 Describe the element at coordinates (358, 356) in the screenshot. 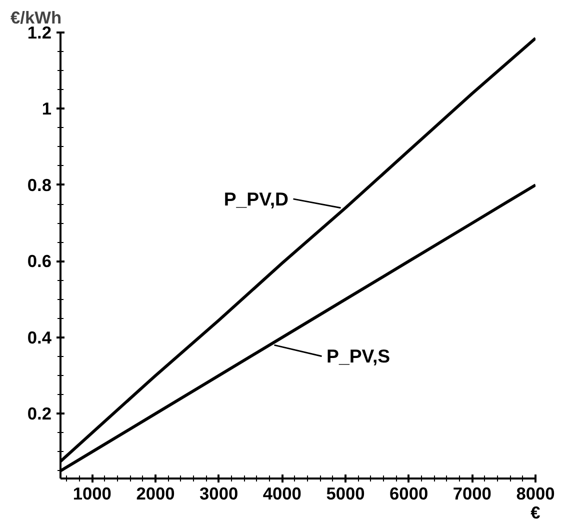

I see `legend-label: P_PV,S` at that location.